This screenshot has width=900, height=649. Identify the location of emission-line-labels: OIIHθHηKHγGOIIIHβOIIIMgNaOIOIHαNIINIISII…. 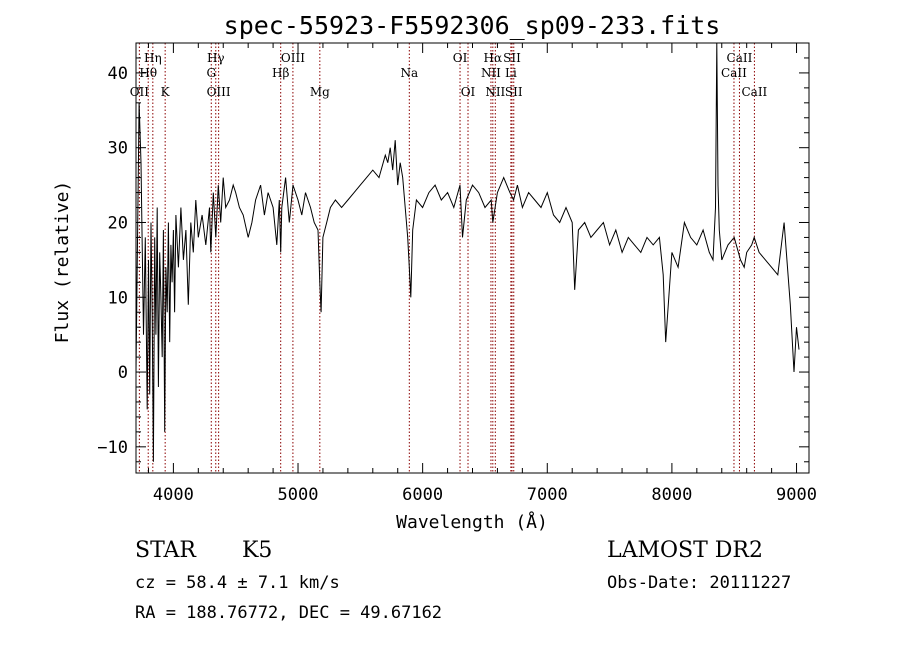
(449, 75).